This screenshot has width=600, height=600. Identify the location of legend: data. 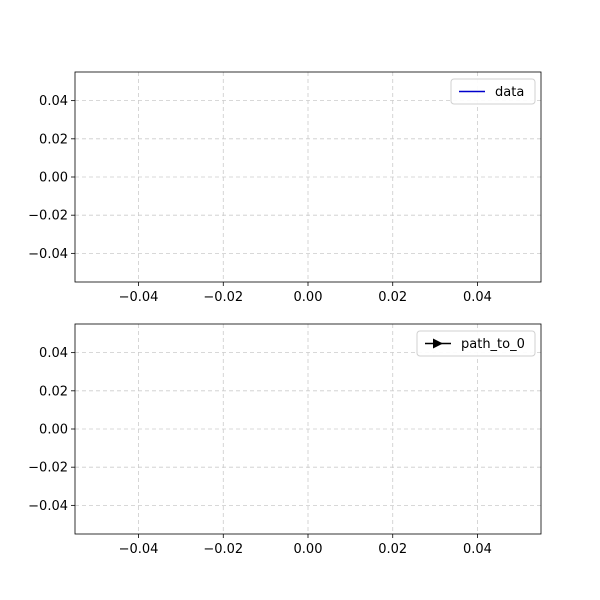
(493, 91).